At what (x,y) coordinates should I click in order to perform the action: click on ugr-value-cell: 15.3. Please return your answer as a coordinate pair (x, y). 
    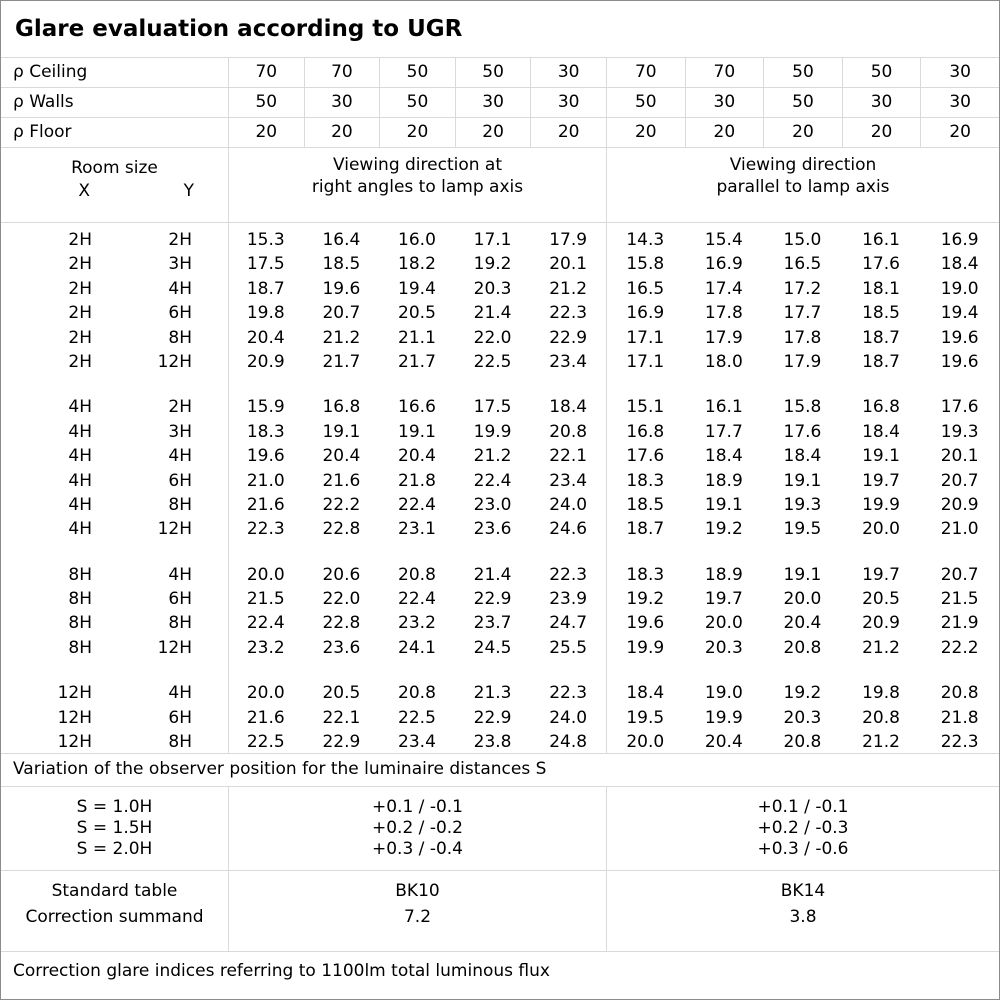
    Looking at the image, I should click on (265, 240).